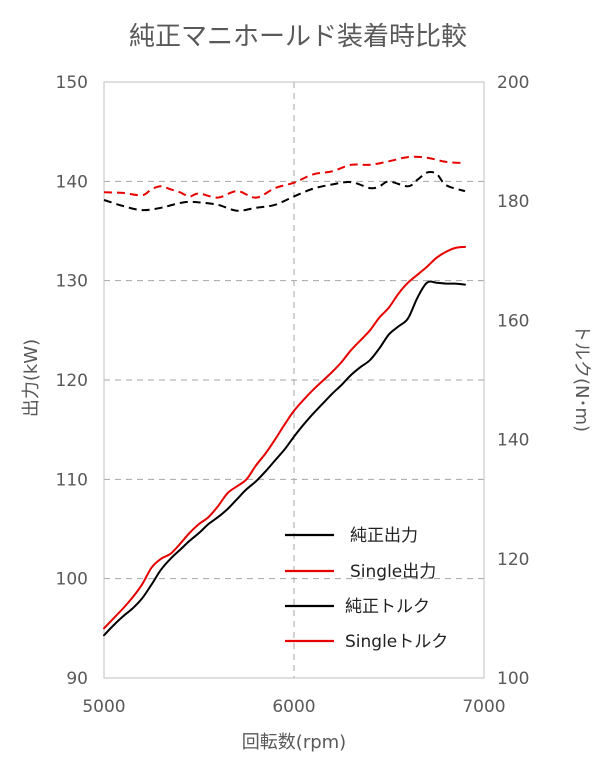 Image resolution: width=600 pixels, height=776 pixels. I want to click on y2-tick-label: 160, so click(513, 321).